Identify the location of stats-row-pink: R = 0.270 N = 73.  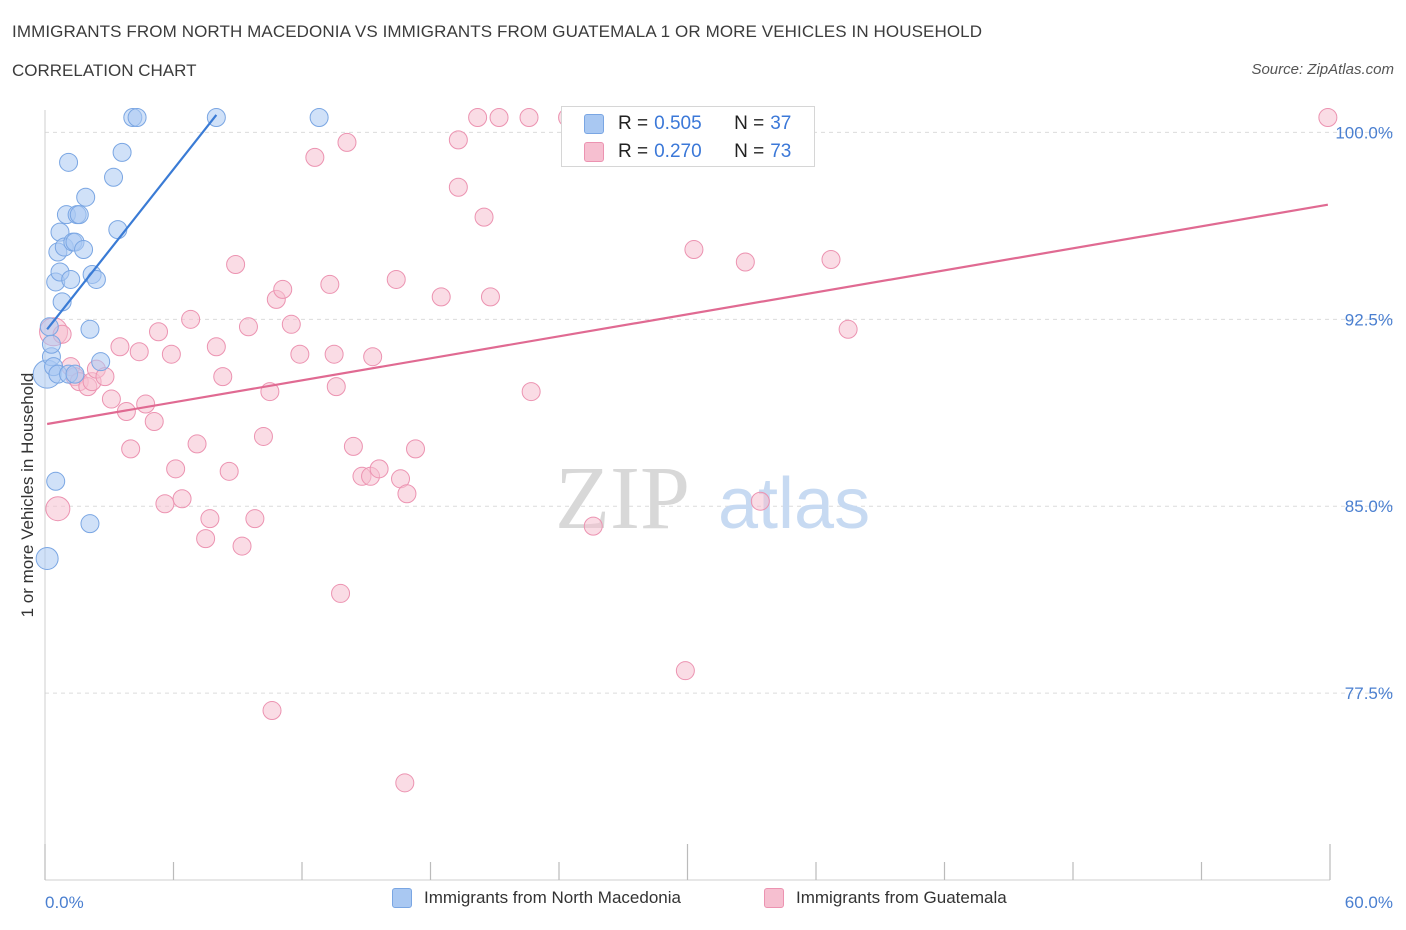
(687, 152).